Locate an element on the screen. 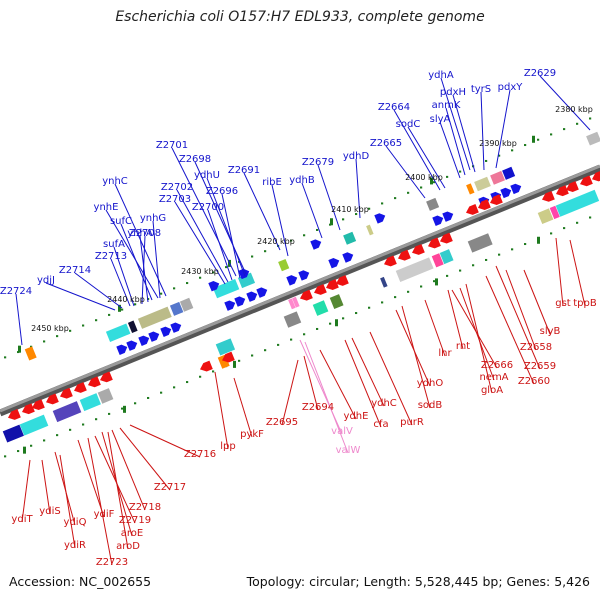 This screenshot has width=600, height=600. forward-gene-label: Z2664 is located at coordinates (394, 107).